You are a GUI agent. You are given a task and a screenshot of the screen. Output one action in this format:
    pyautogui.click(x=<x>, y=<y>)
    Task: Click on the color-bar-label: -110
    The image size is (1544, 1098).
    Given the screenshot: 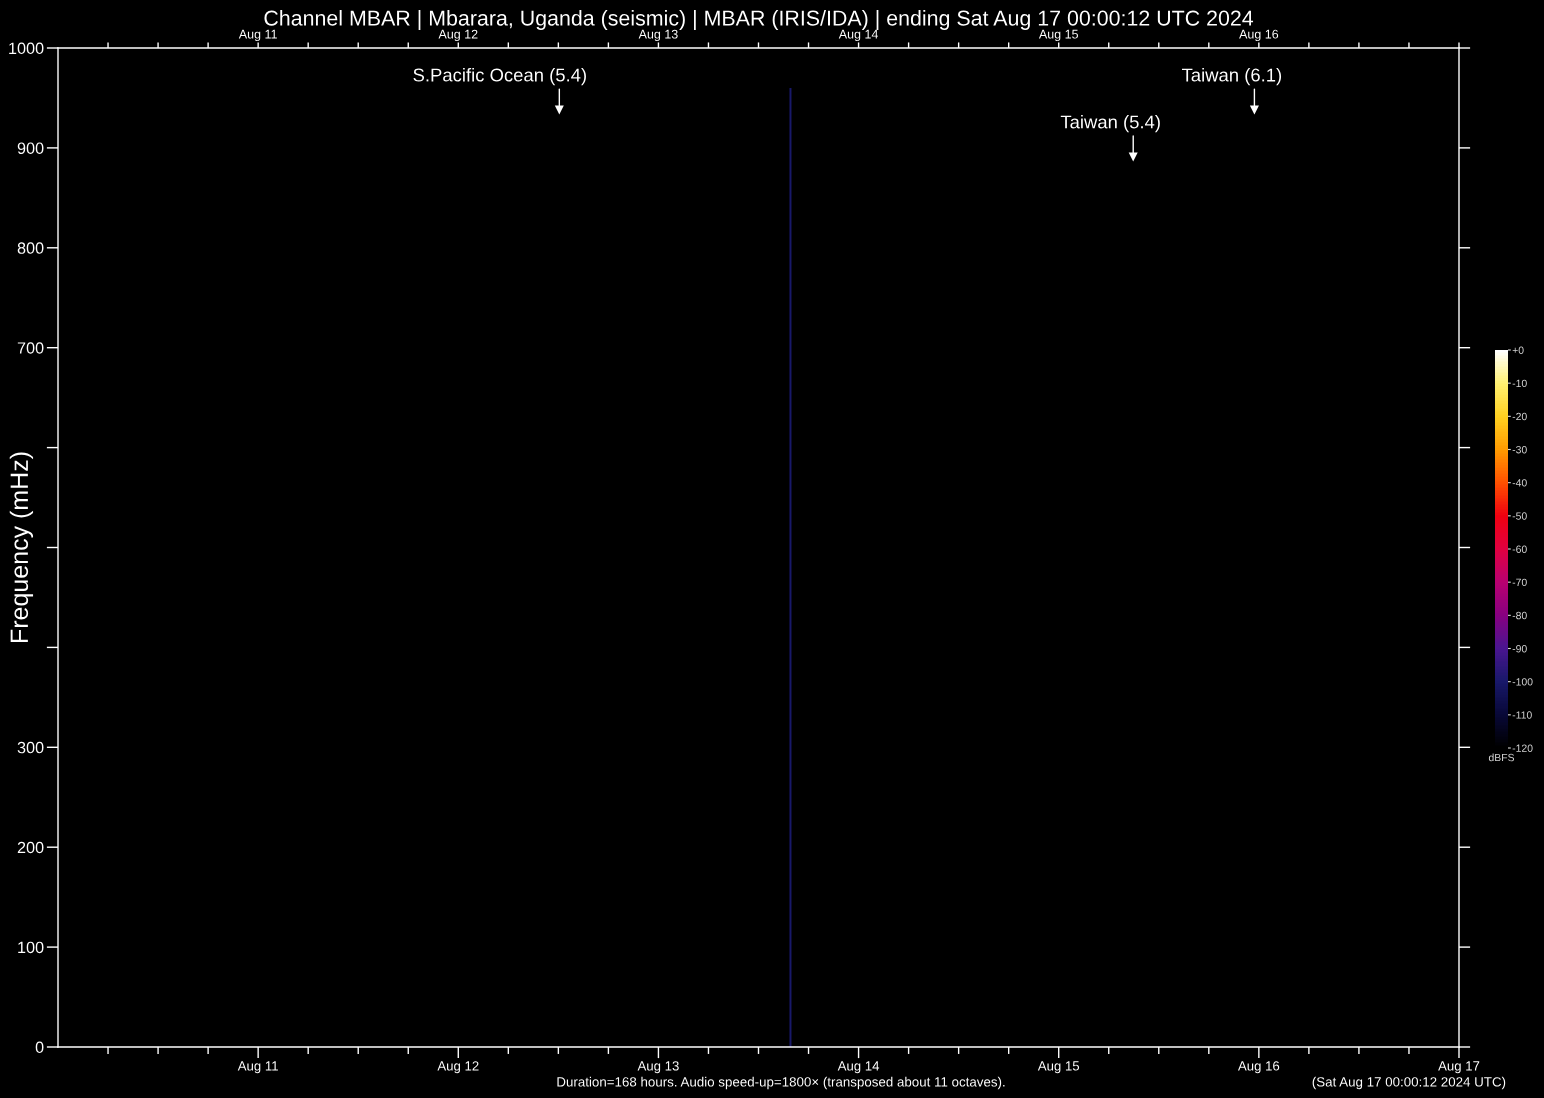 What is the action you would take?
    pyautogui.click(x=1522, y=715)
    